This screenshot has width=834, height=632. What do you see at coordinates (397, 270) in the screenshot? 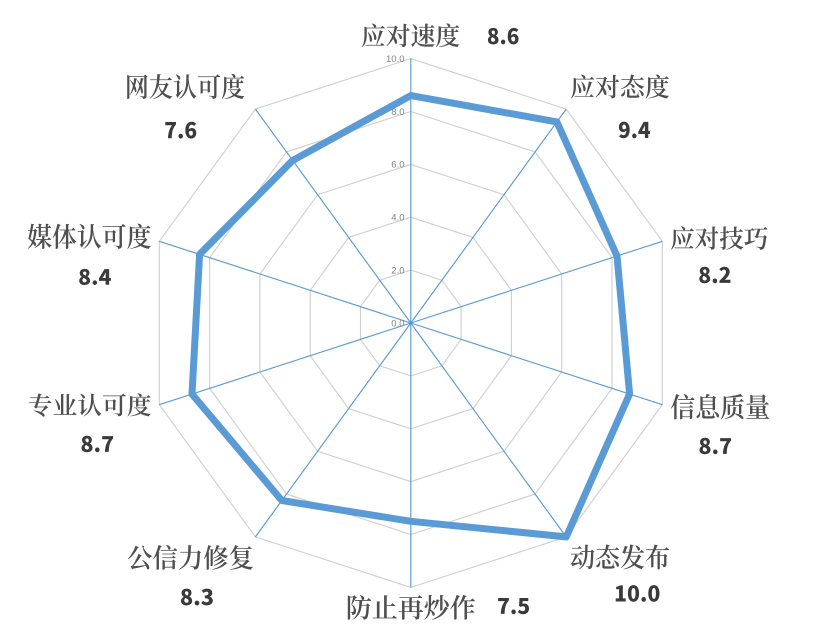
I see `svg-text: 2.0` at bounding box center [397, 270].